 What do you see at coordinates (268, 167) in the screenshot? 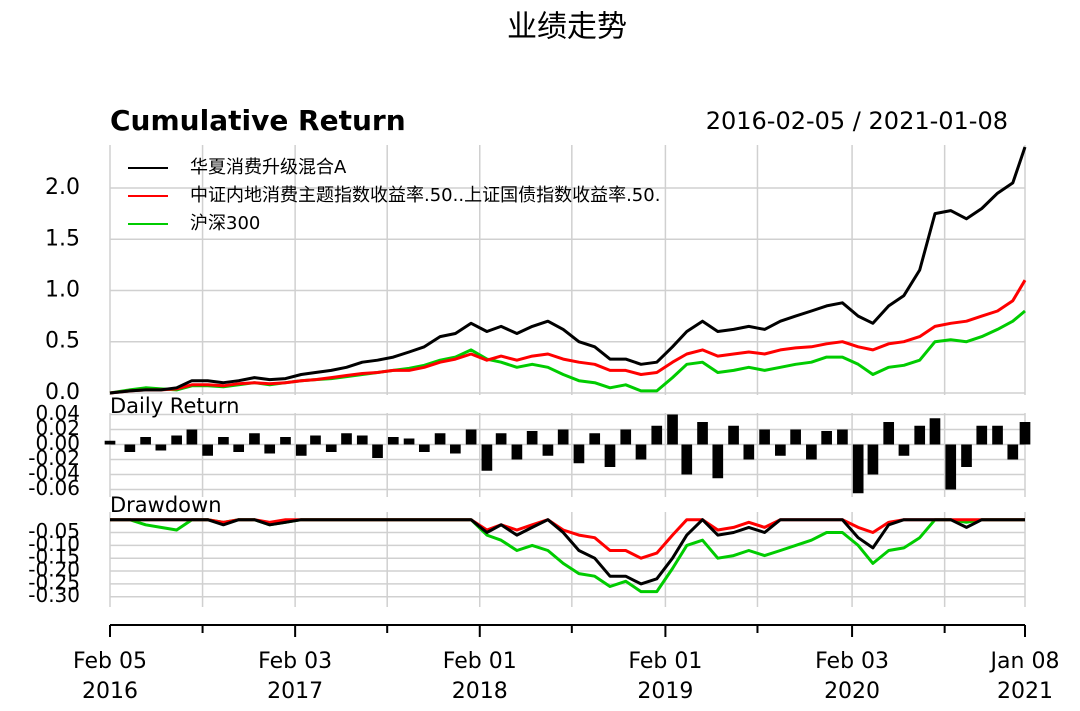
I see `legend-label: 华夏消费升级混合A` at bounding box center [268, 167].